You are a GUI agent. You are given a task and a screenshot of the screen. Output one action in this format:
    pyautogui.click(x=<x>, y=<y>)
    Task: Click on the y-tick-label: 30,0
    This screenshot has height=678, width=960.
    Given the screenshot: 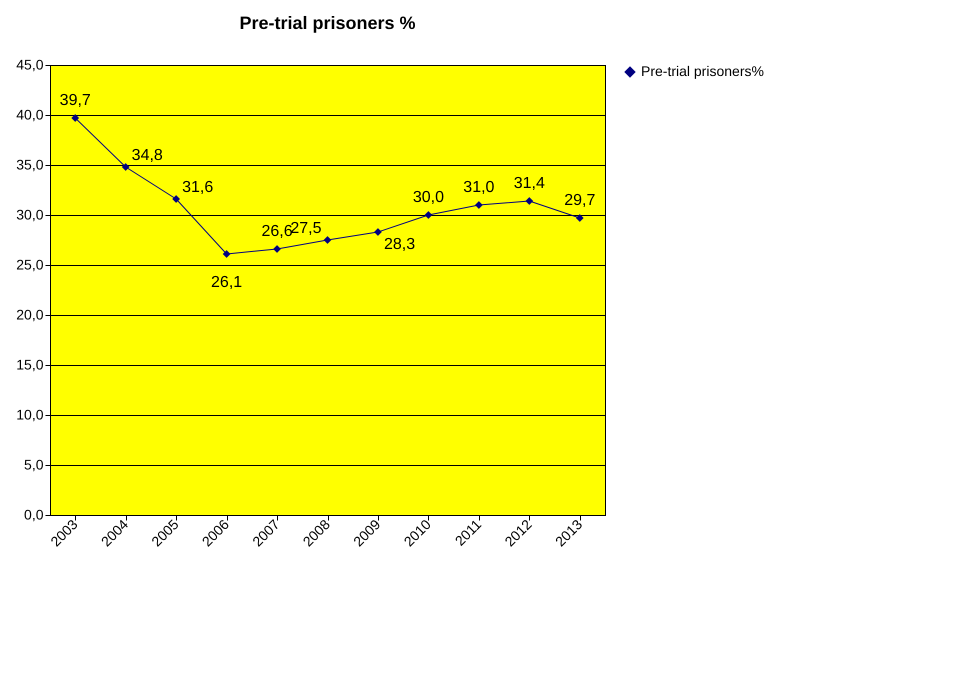 What is the action you would take?
    pyautogui.click(x=30, y=214)
    